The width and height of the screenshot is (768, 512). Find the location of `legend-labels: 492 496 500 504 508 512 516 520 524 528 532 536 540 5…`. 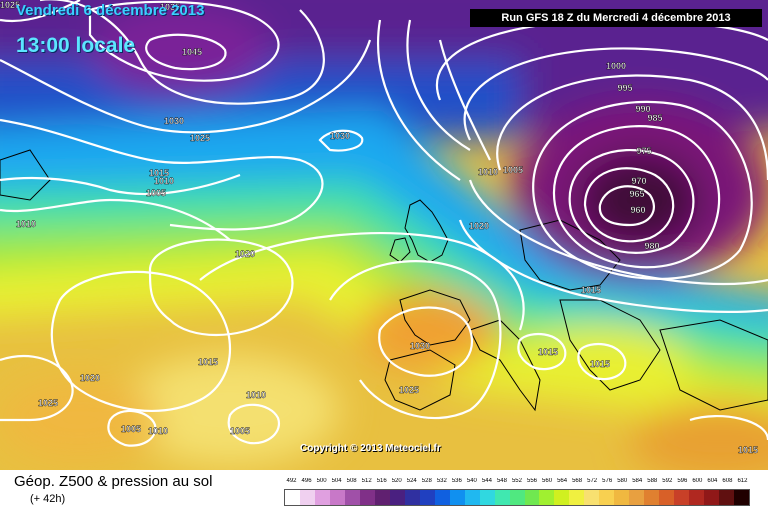

legend-labels: 492 496 500 504 508 512 516 520 524 528 532 536 540 5… is located at coordinates (517, 483).